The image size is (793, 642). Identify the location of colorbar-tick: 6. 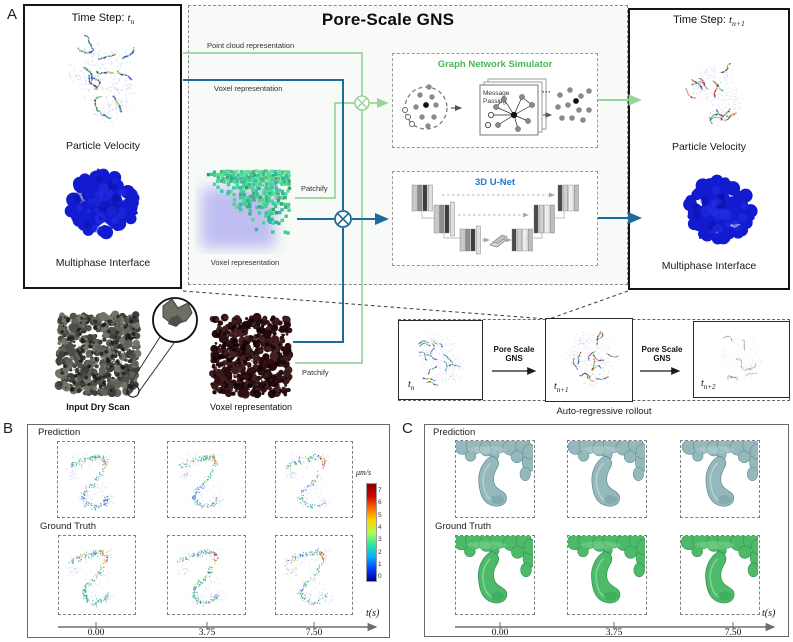
(380, 503).